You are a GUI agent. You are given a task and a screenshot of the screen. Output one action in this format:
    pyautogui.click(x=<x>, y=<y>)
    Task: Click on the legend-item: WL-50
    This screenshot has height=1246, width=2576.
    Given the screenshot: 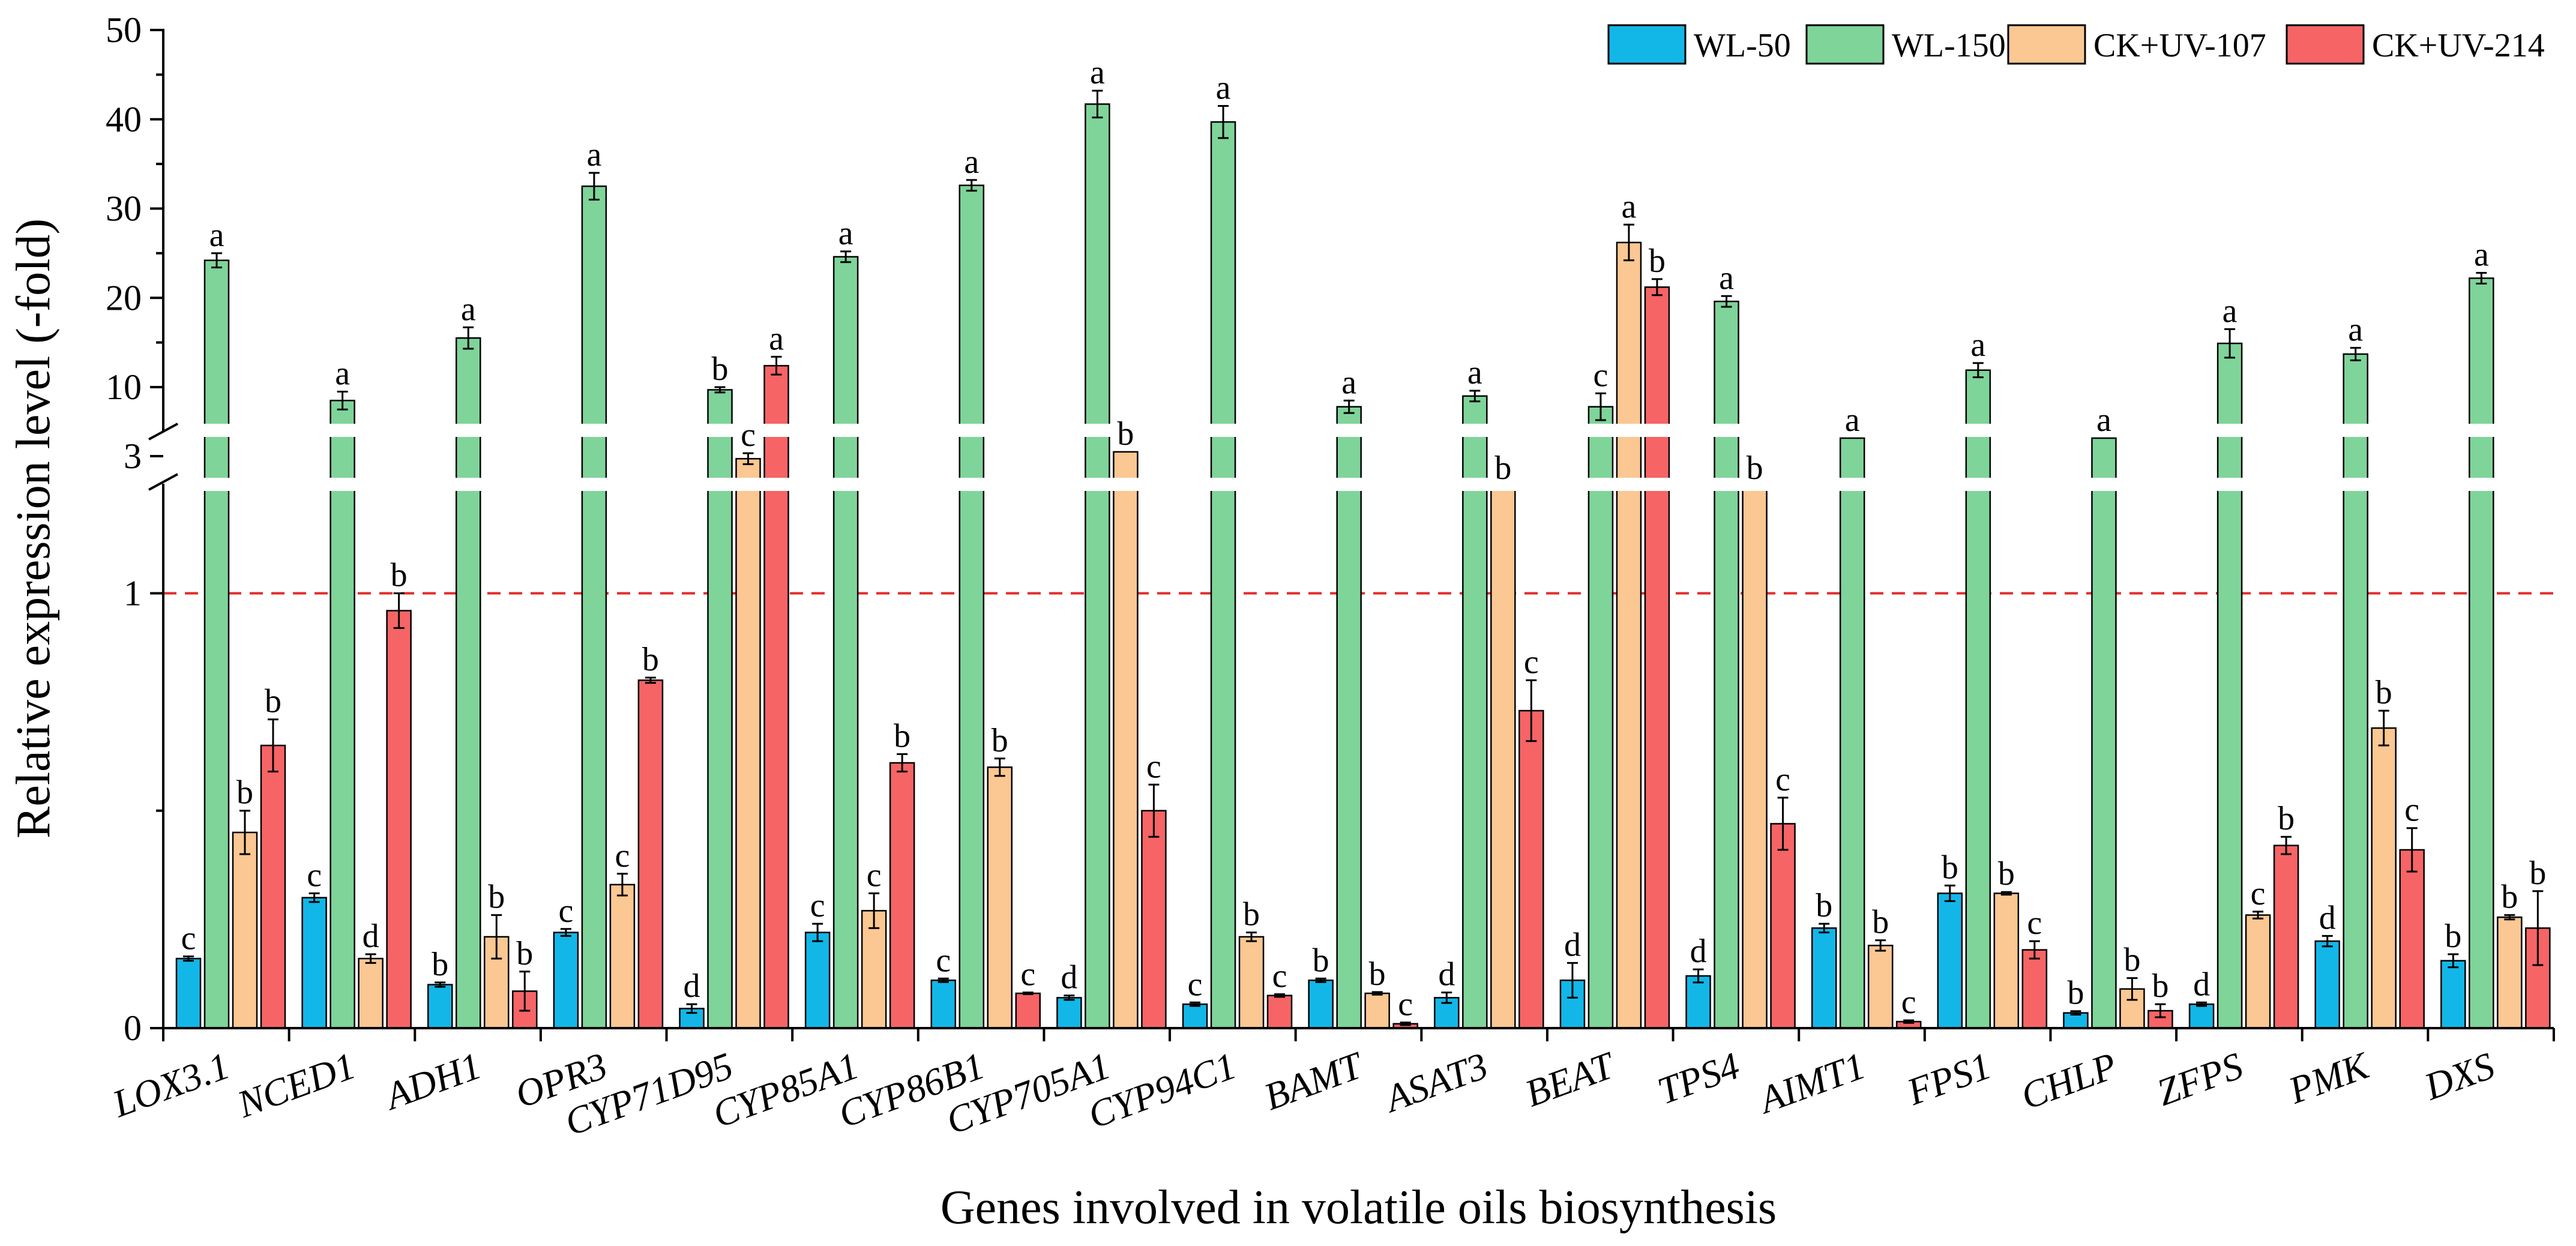 What is the action you would take?
    pyautogui.click(x=1699, y=44)
    